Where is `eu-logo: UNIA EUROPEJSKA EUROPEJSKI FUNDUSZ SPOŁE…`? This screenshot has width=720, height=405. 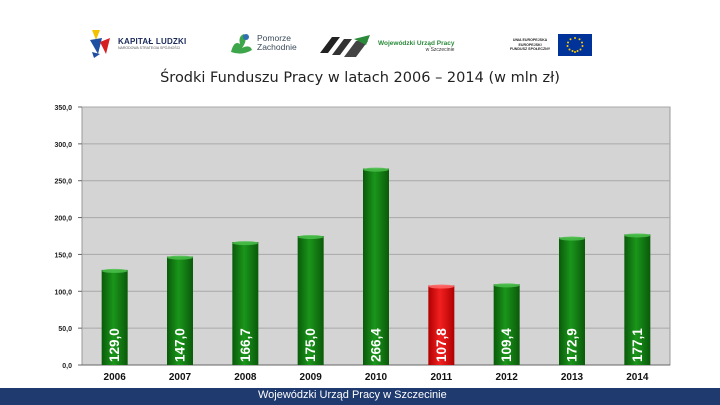
eu-logo: UNIA EUROPEJSKA EUROPEJSKI FUNDUSZ SPOŁE… is located at coordinates (551, 45).